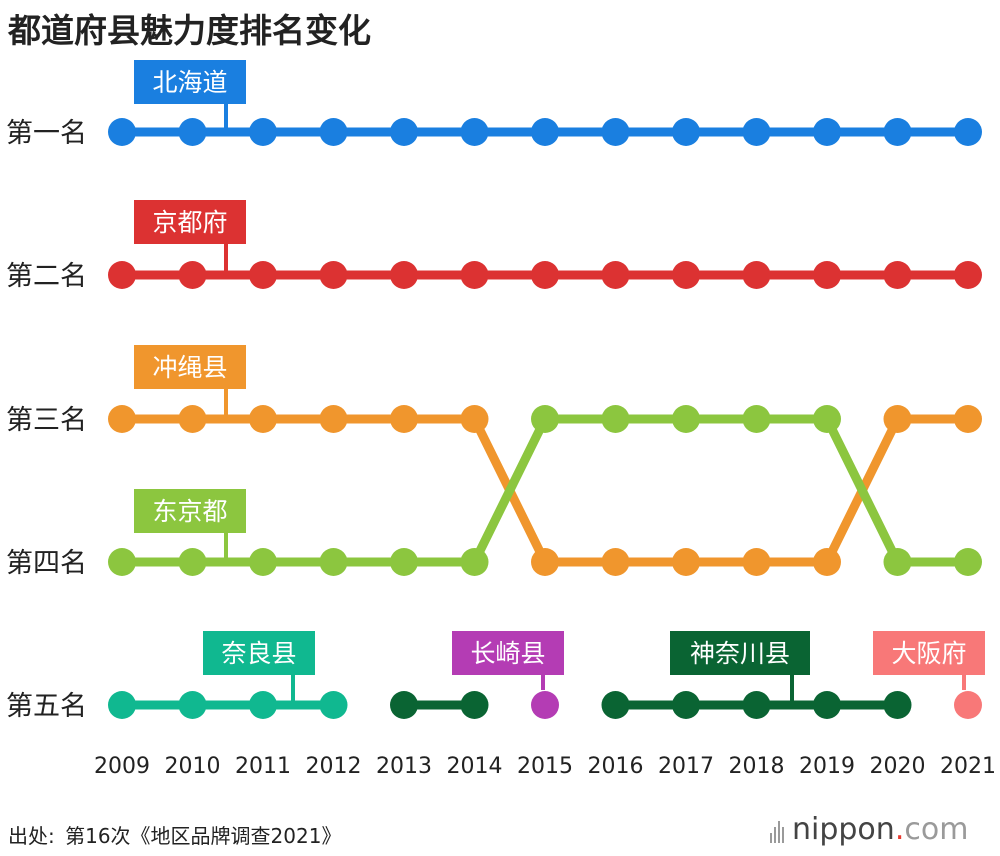  I want to click on series-label-text: 冲绳县, so click(189, 367).